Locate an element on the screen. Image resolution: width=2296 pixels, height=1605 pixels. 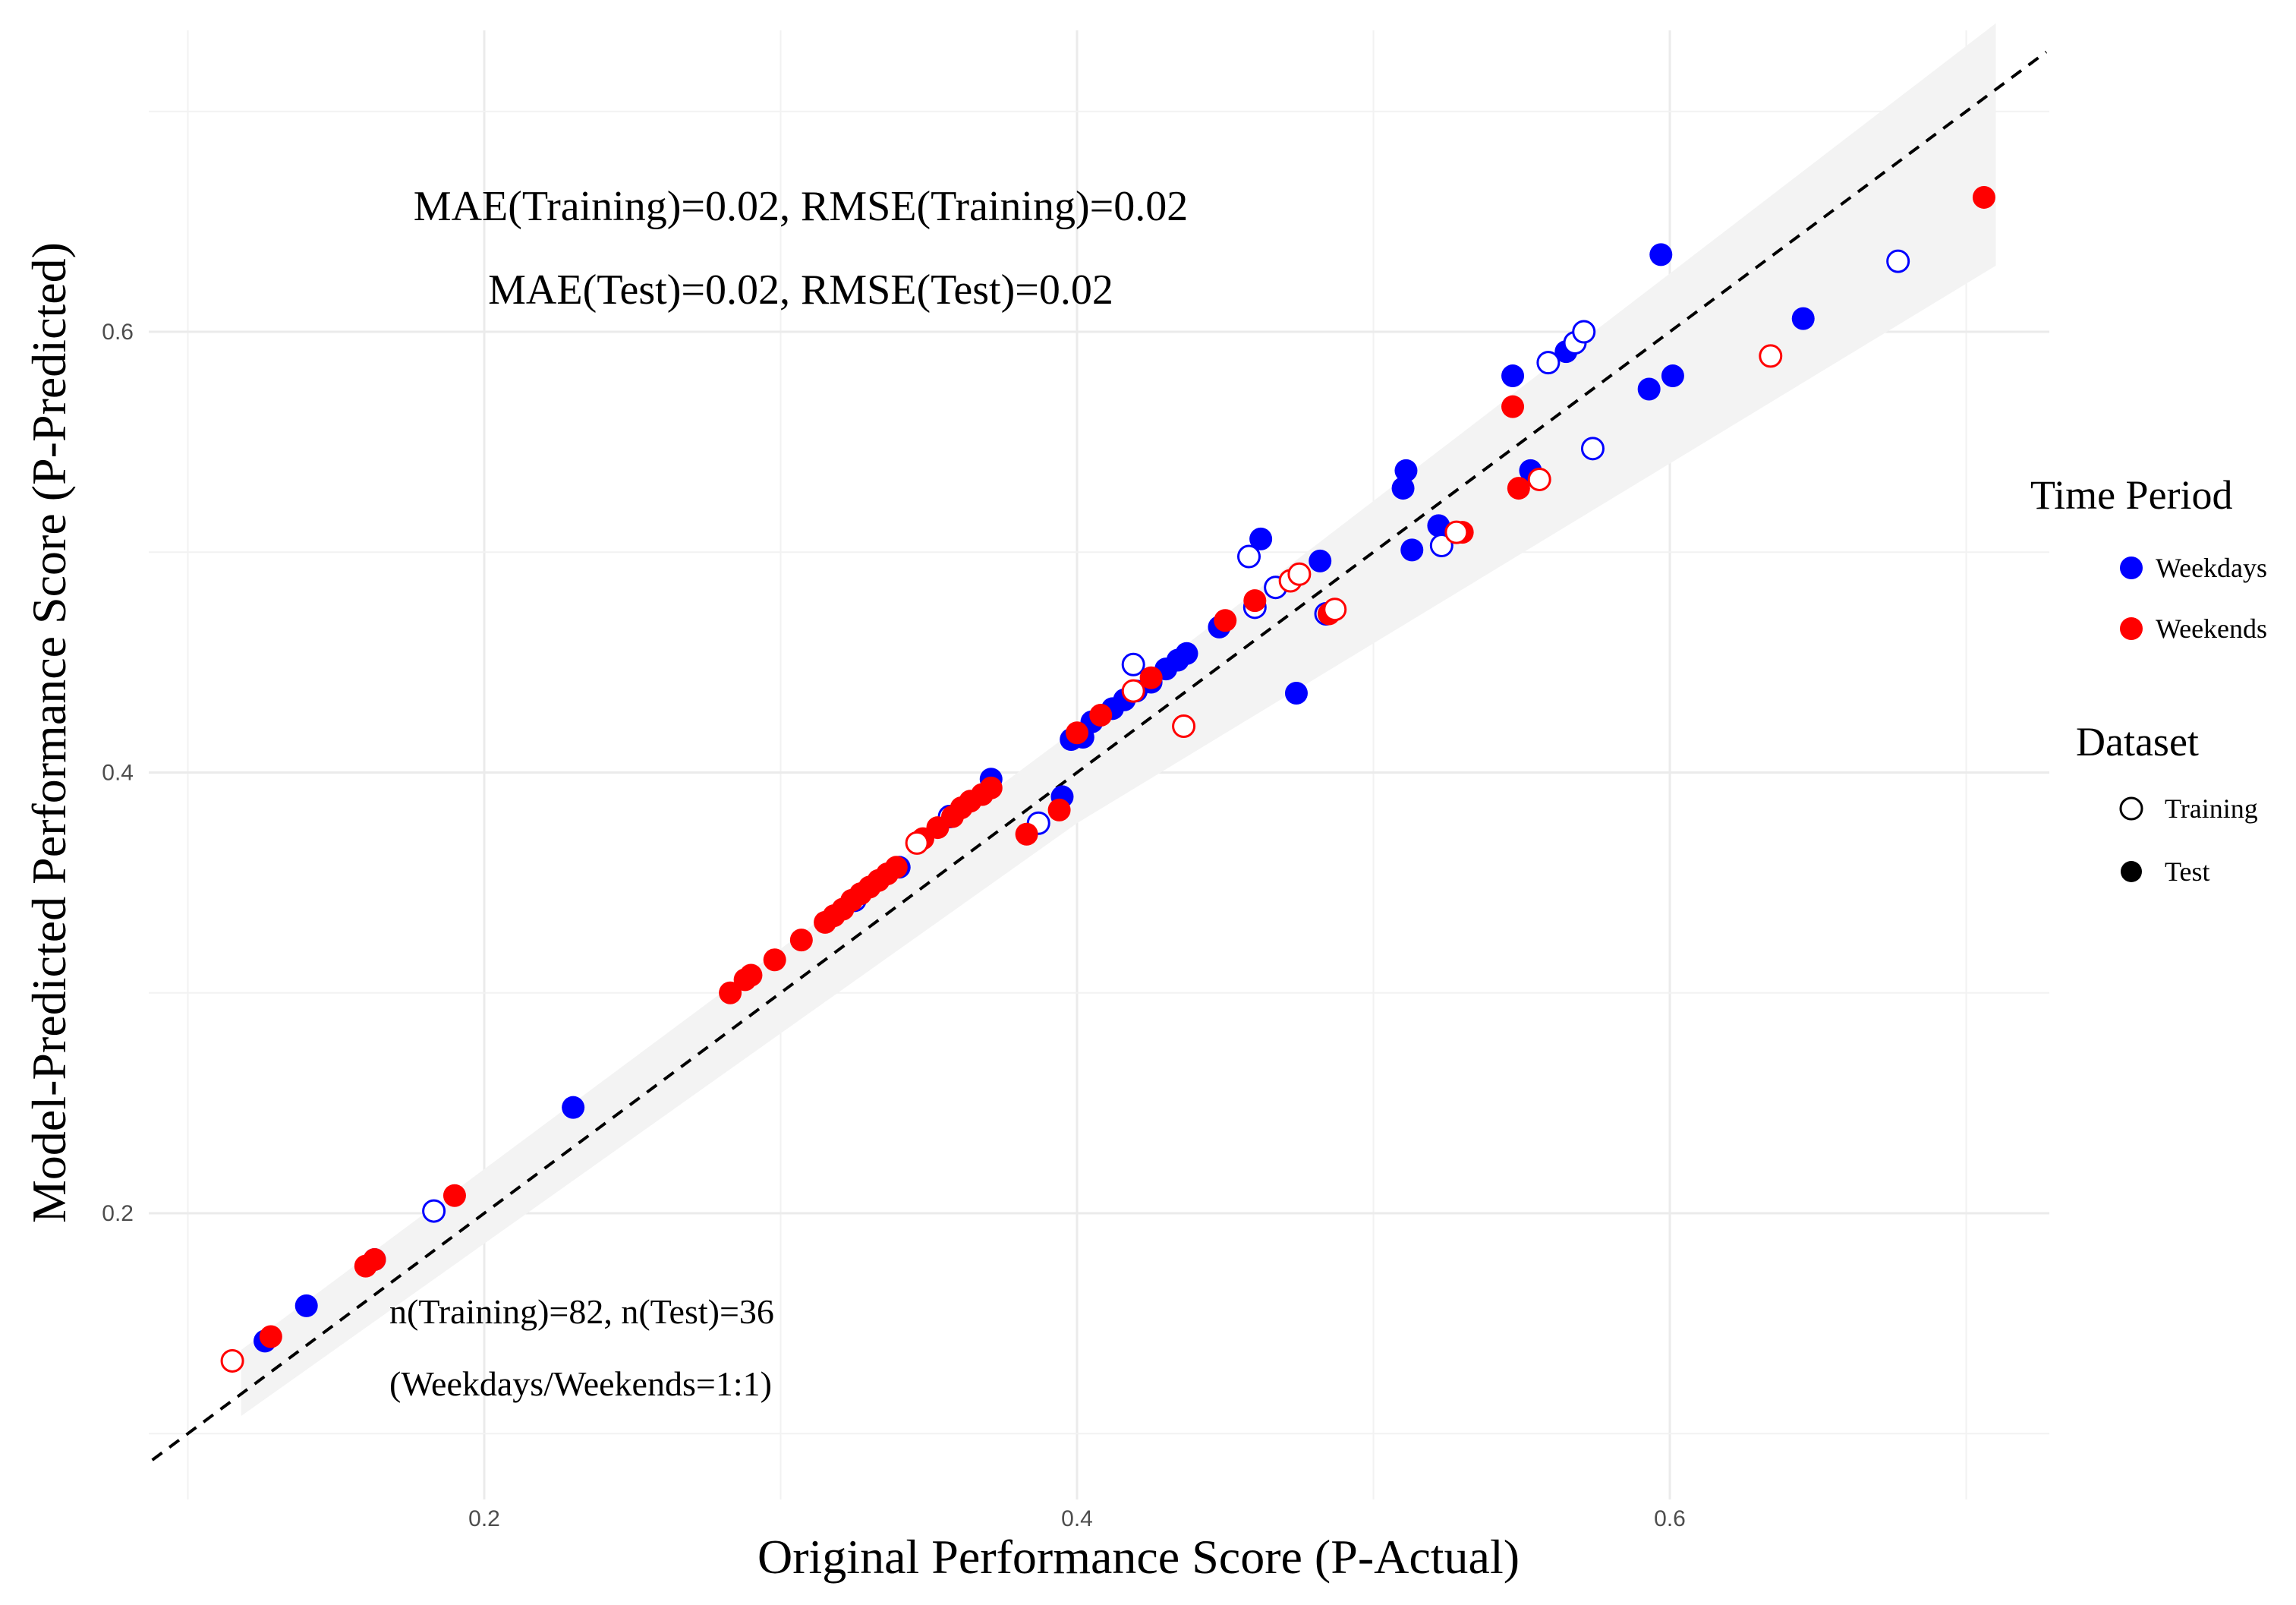
metrics-test-label: MAE(Test)=0.02, RMSE(Test)=0.02 is located at coordinates (800, 290).